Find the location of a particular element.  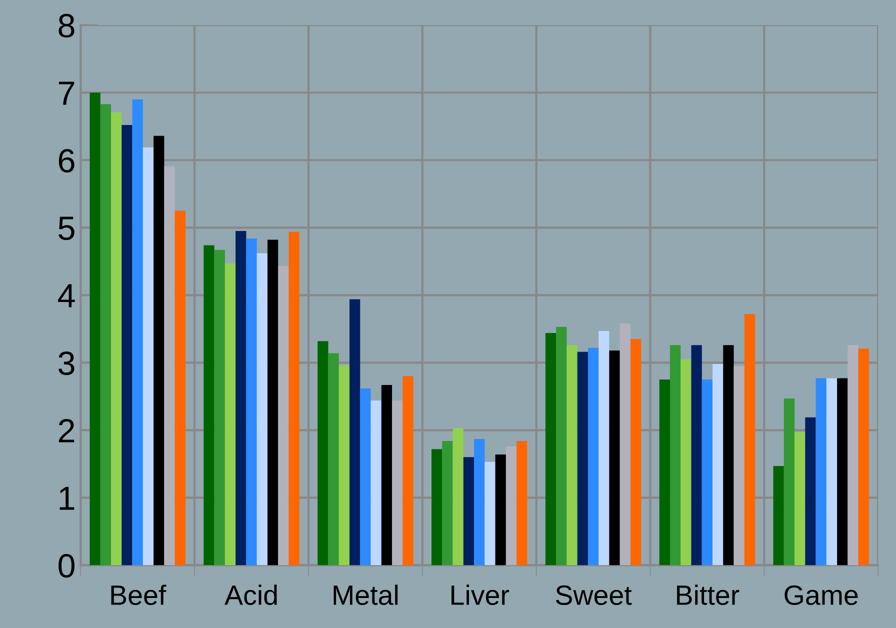

y-tick-label: 3 is located at coordinates (66, 363).